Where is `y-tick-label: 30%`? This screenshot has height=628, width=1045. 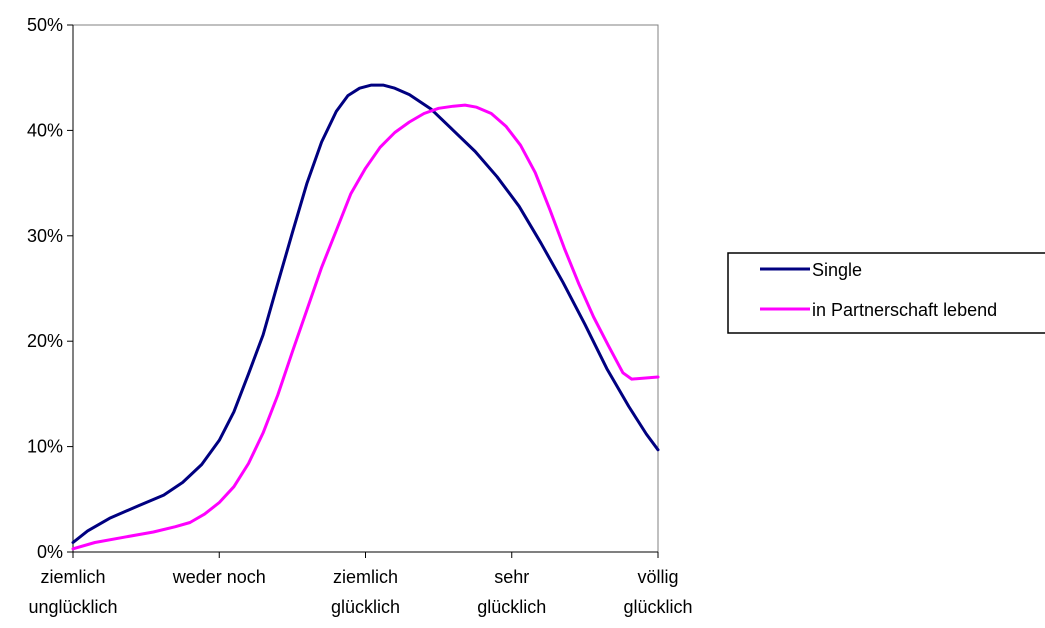
y-tick-label: 30% is located at coordinates (45, 236).